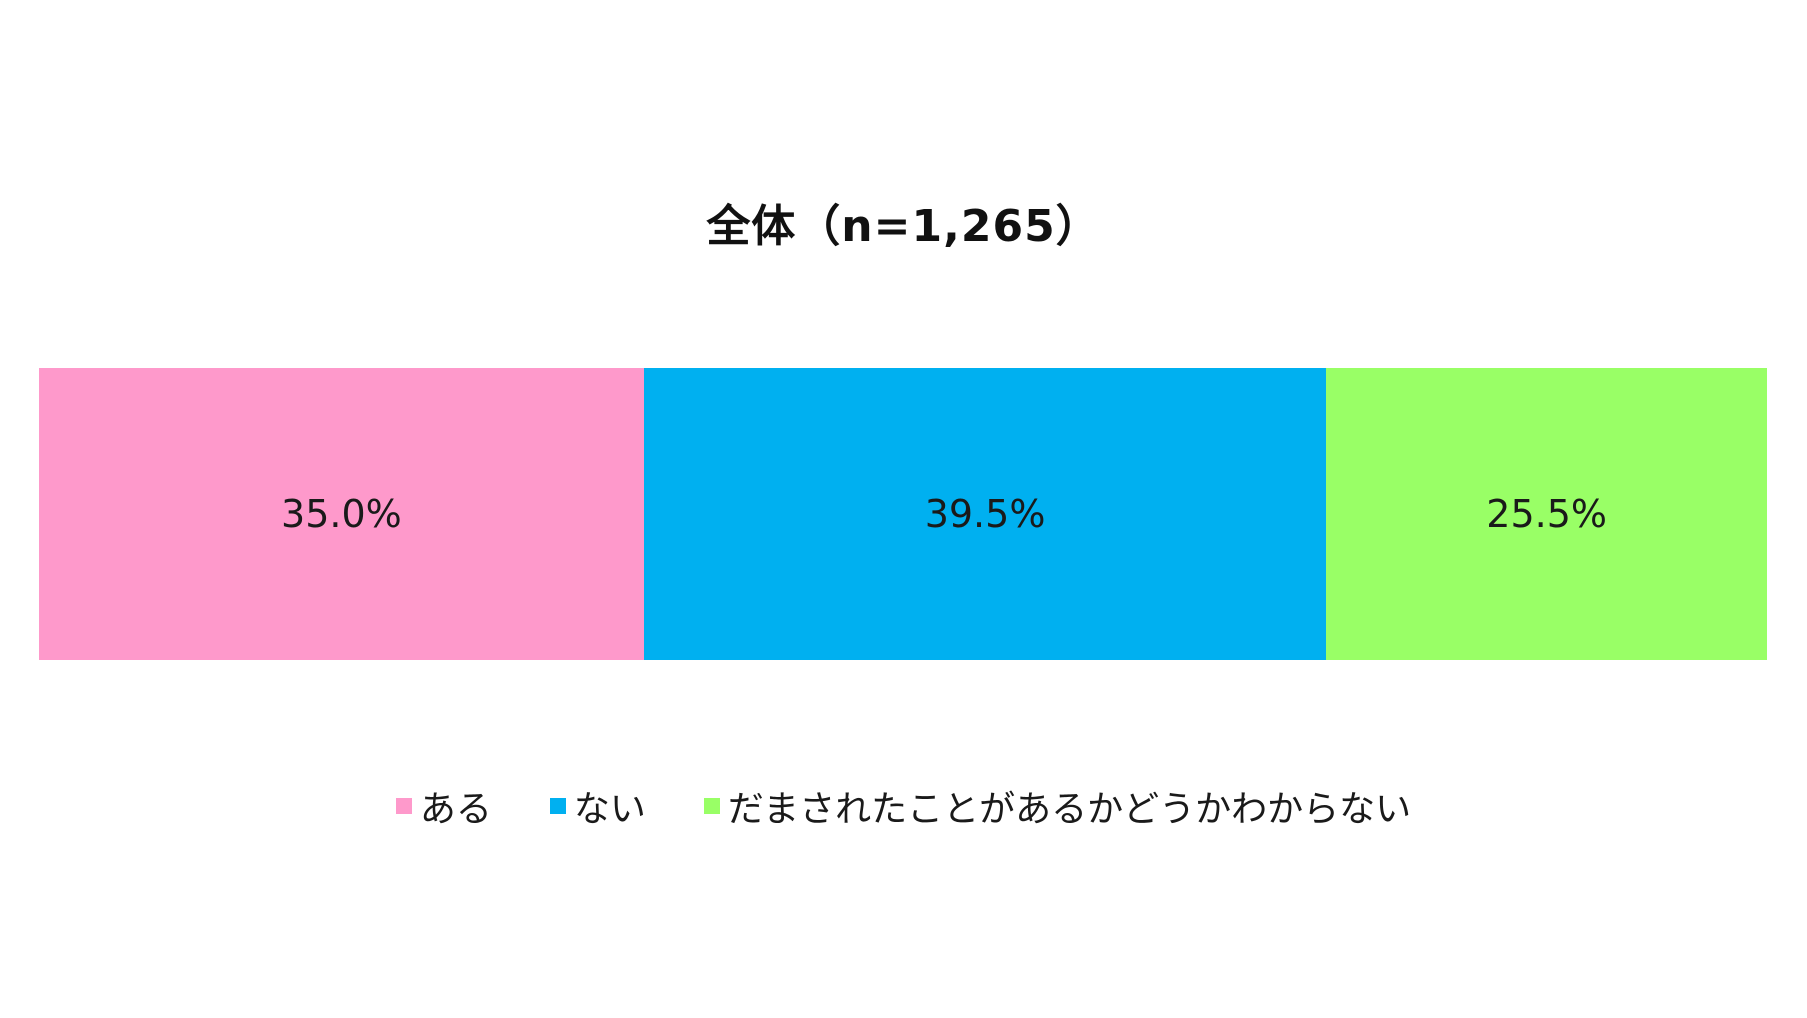  Describe the element at coordinates (455, 809) in the screenshot. I see `legend-label-1: ある` at that location.